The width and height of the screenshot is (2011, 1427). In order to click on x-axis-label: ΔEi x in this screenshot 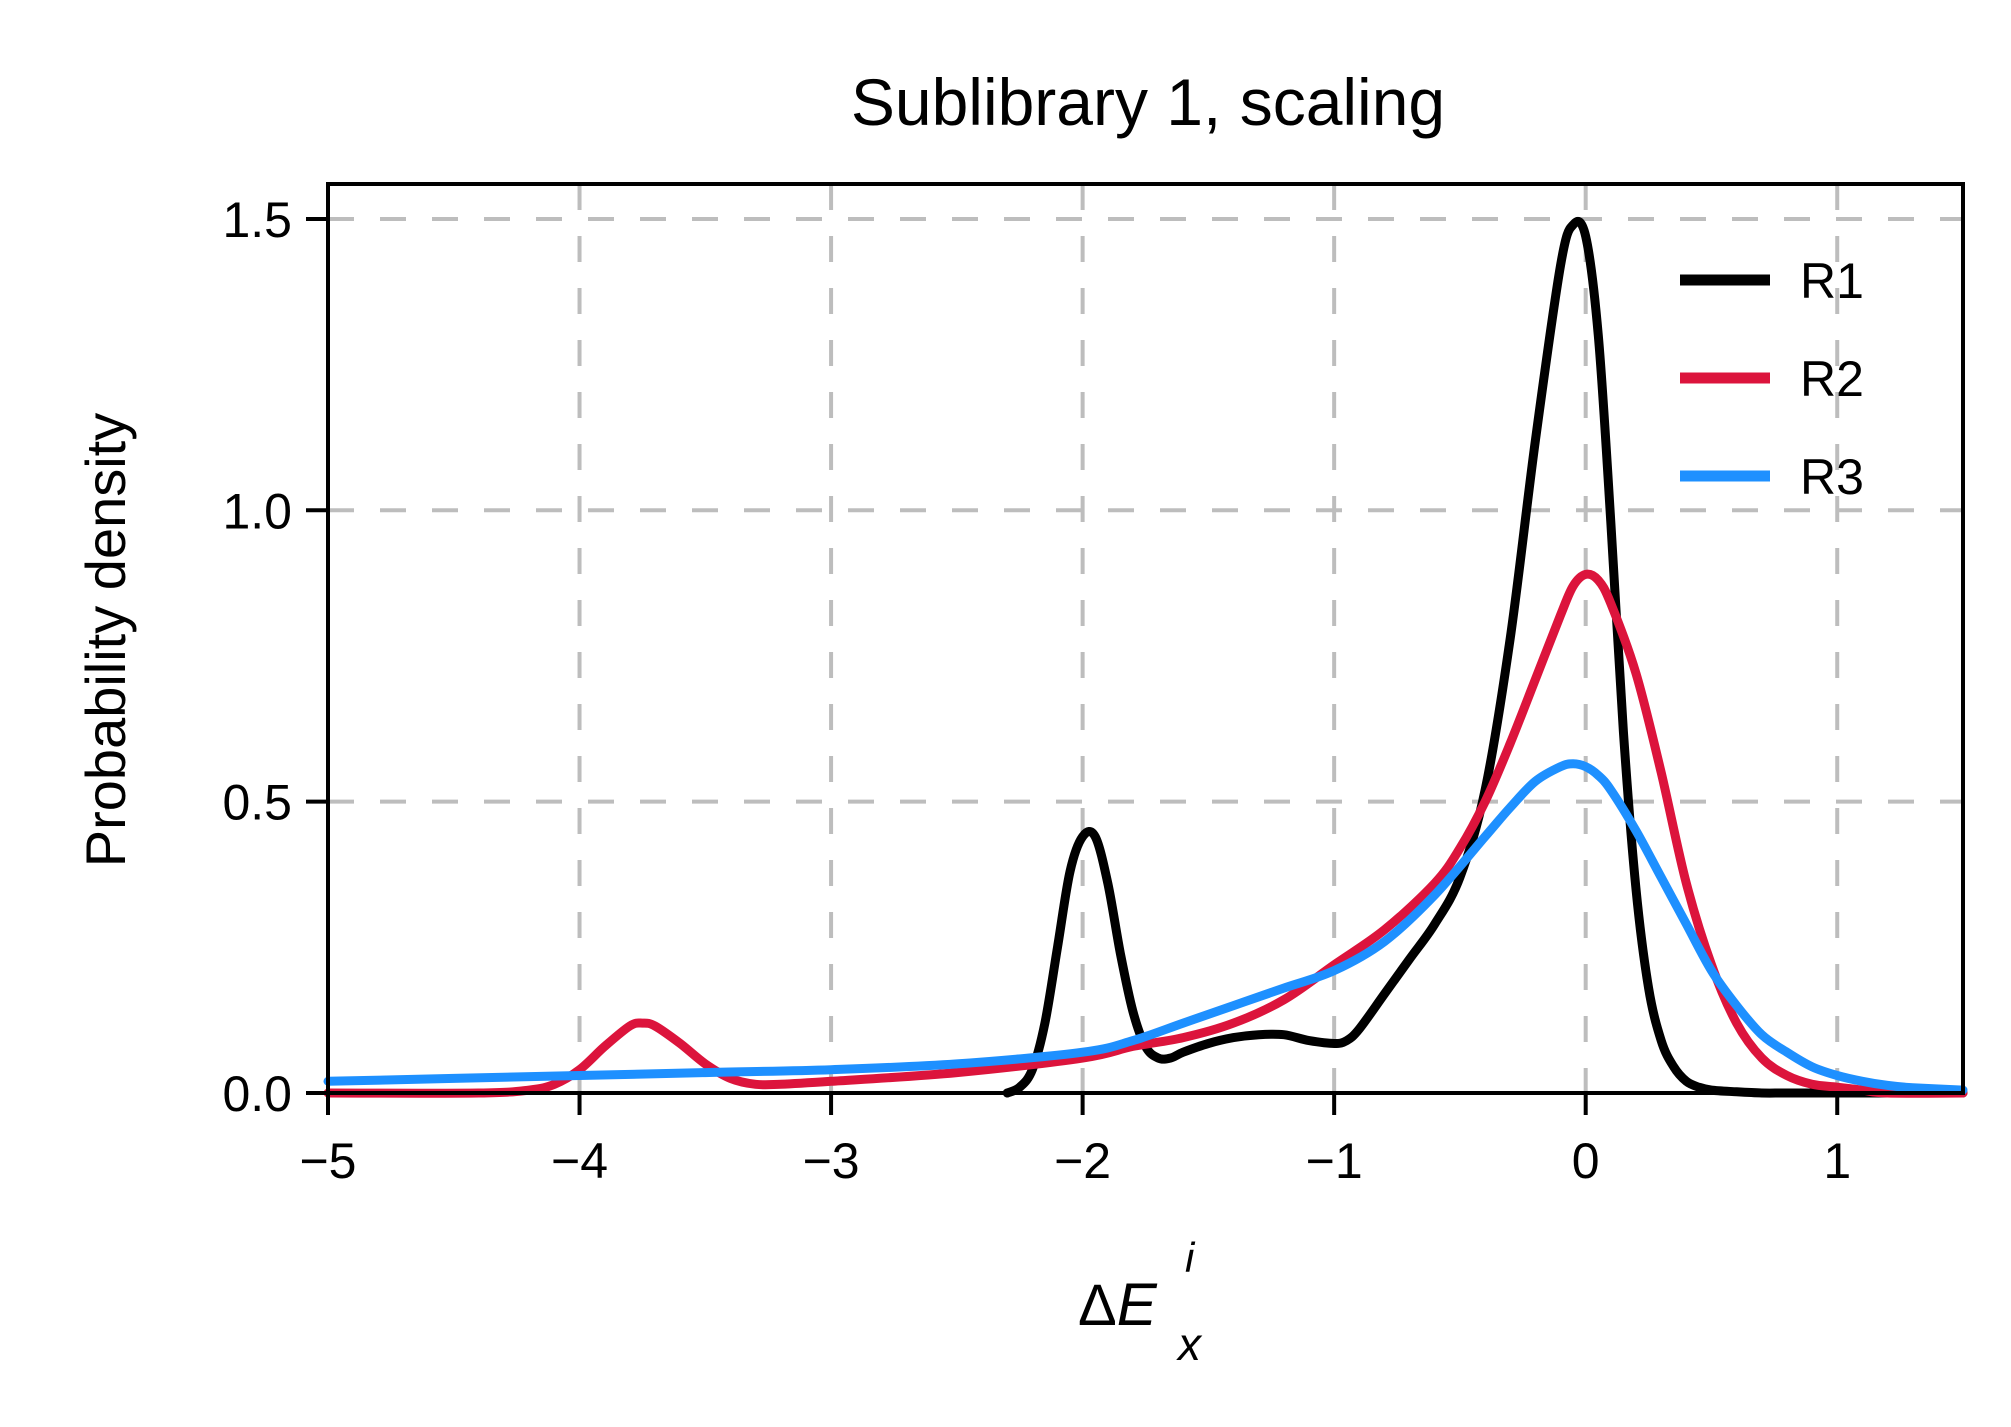, I will do `click(1140, 1302)`.